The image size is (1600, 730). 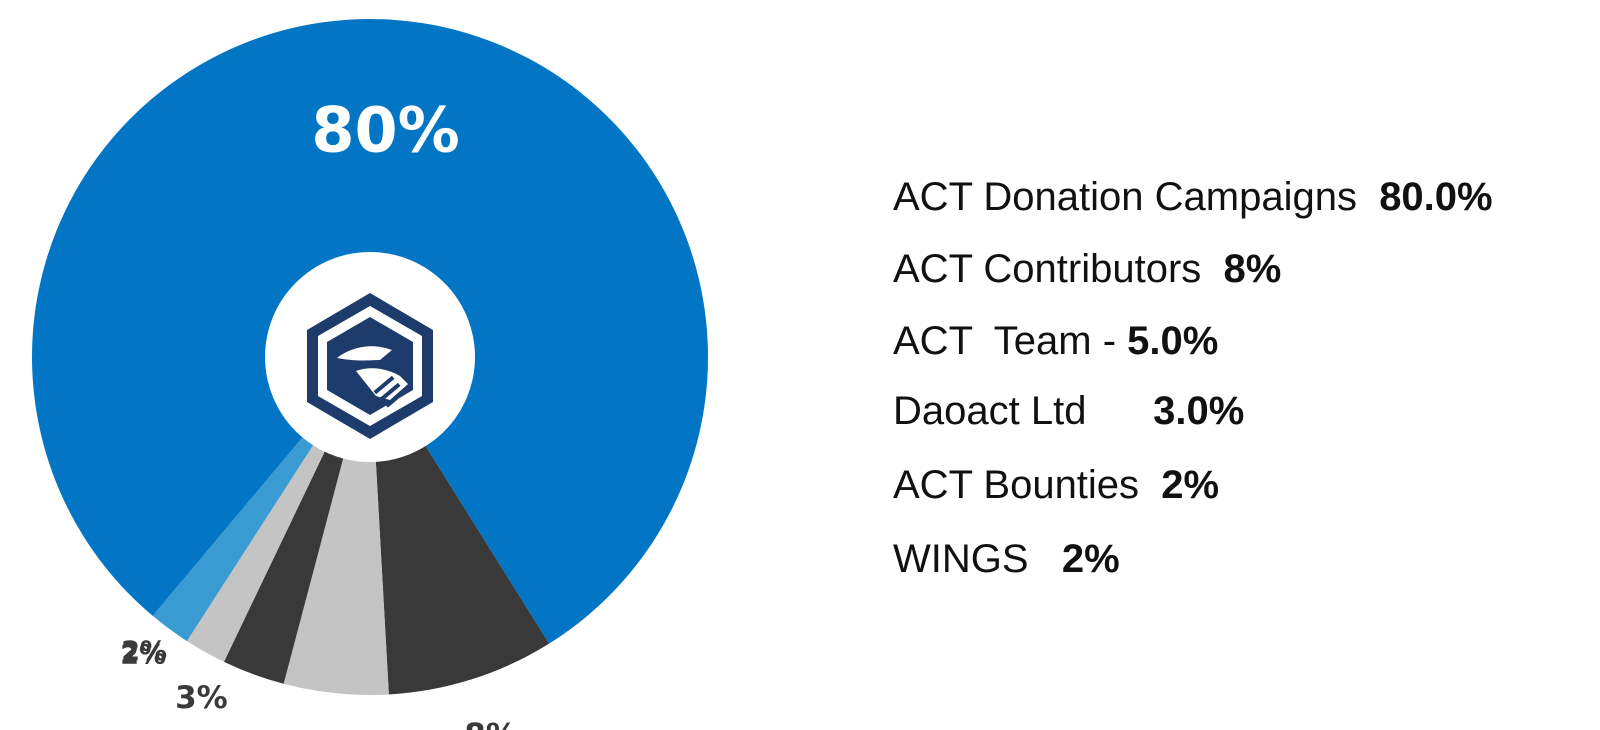 What do you see at coordinates (385, 130) in the screenshot?
I see `slice-value-label: 80%` at bounding box center [385, 130].